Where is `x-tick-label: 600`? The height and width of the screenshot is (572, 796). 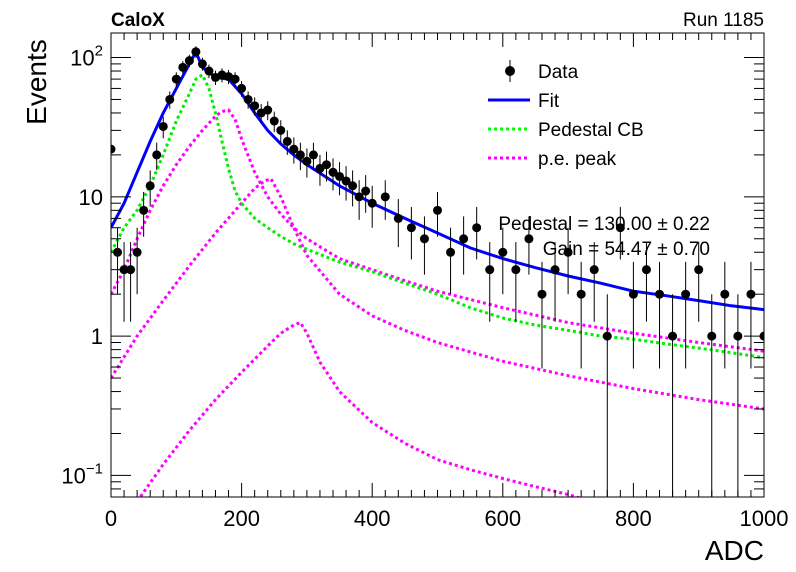
x-tick-label: 600 is located at coordinates (502, 518).